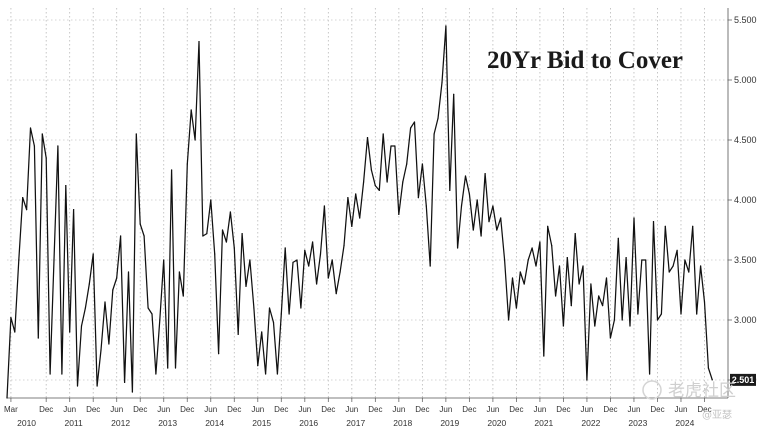 The width and height of the screenshot is (760, 434). Describe the element at coordinates (590, 423) in the screenshot. I see `x-tick-label-year: 2022` at that location.